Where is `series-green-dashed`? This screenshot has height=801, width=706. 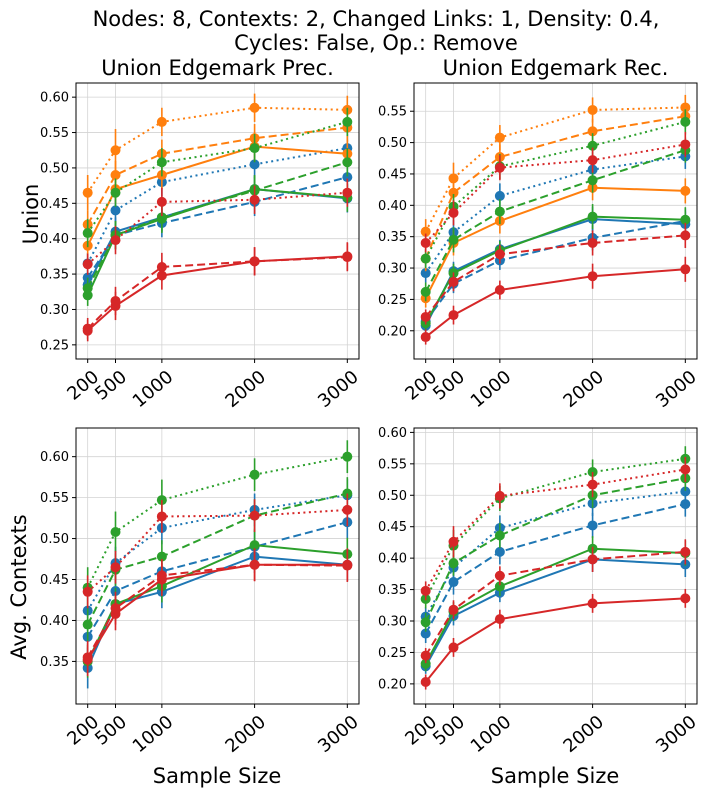
series-green-dashed is located at coordinates (555, 219).